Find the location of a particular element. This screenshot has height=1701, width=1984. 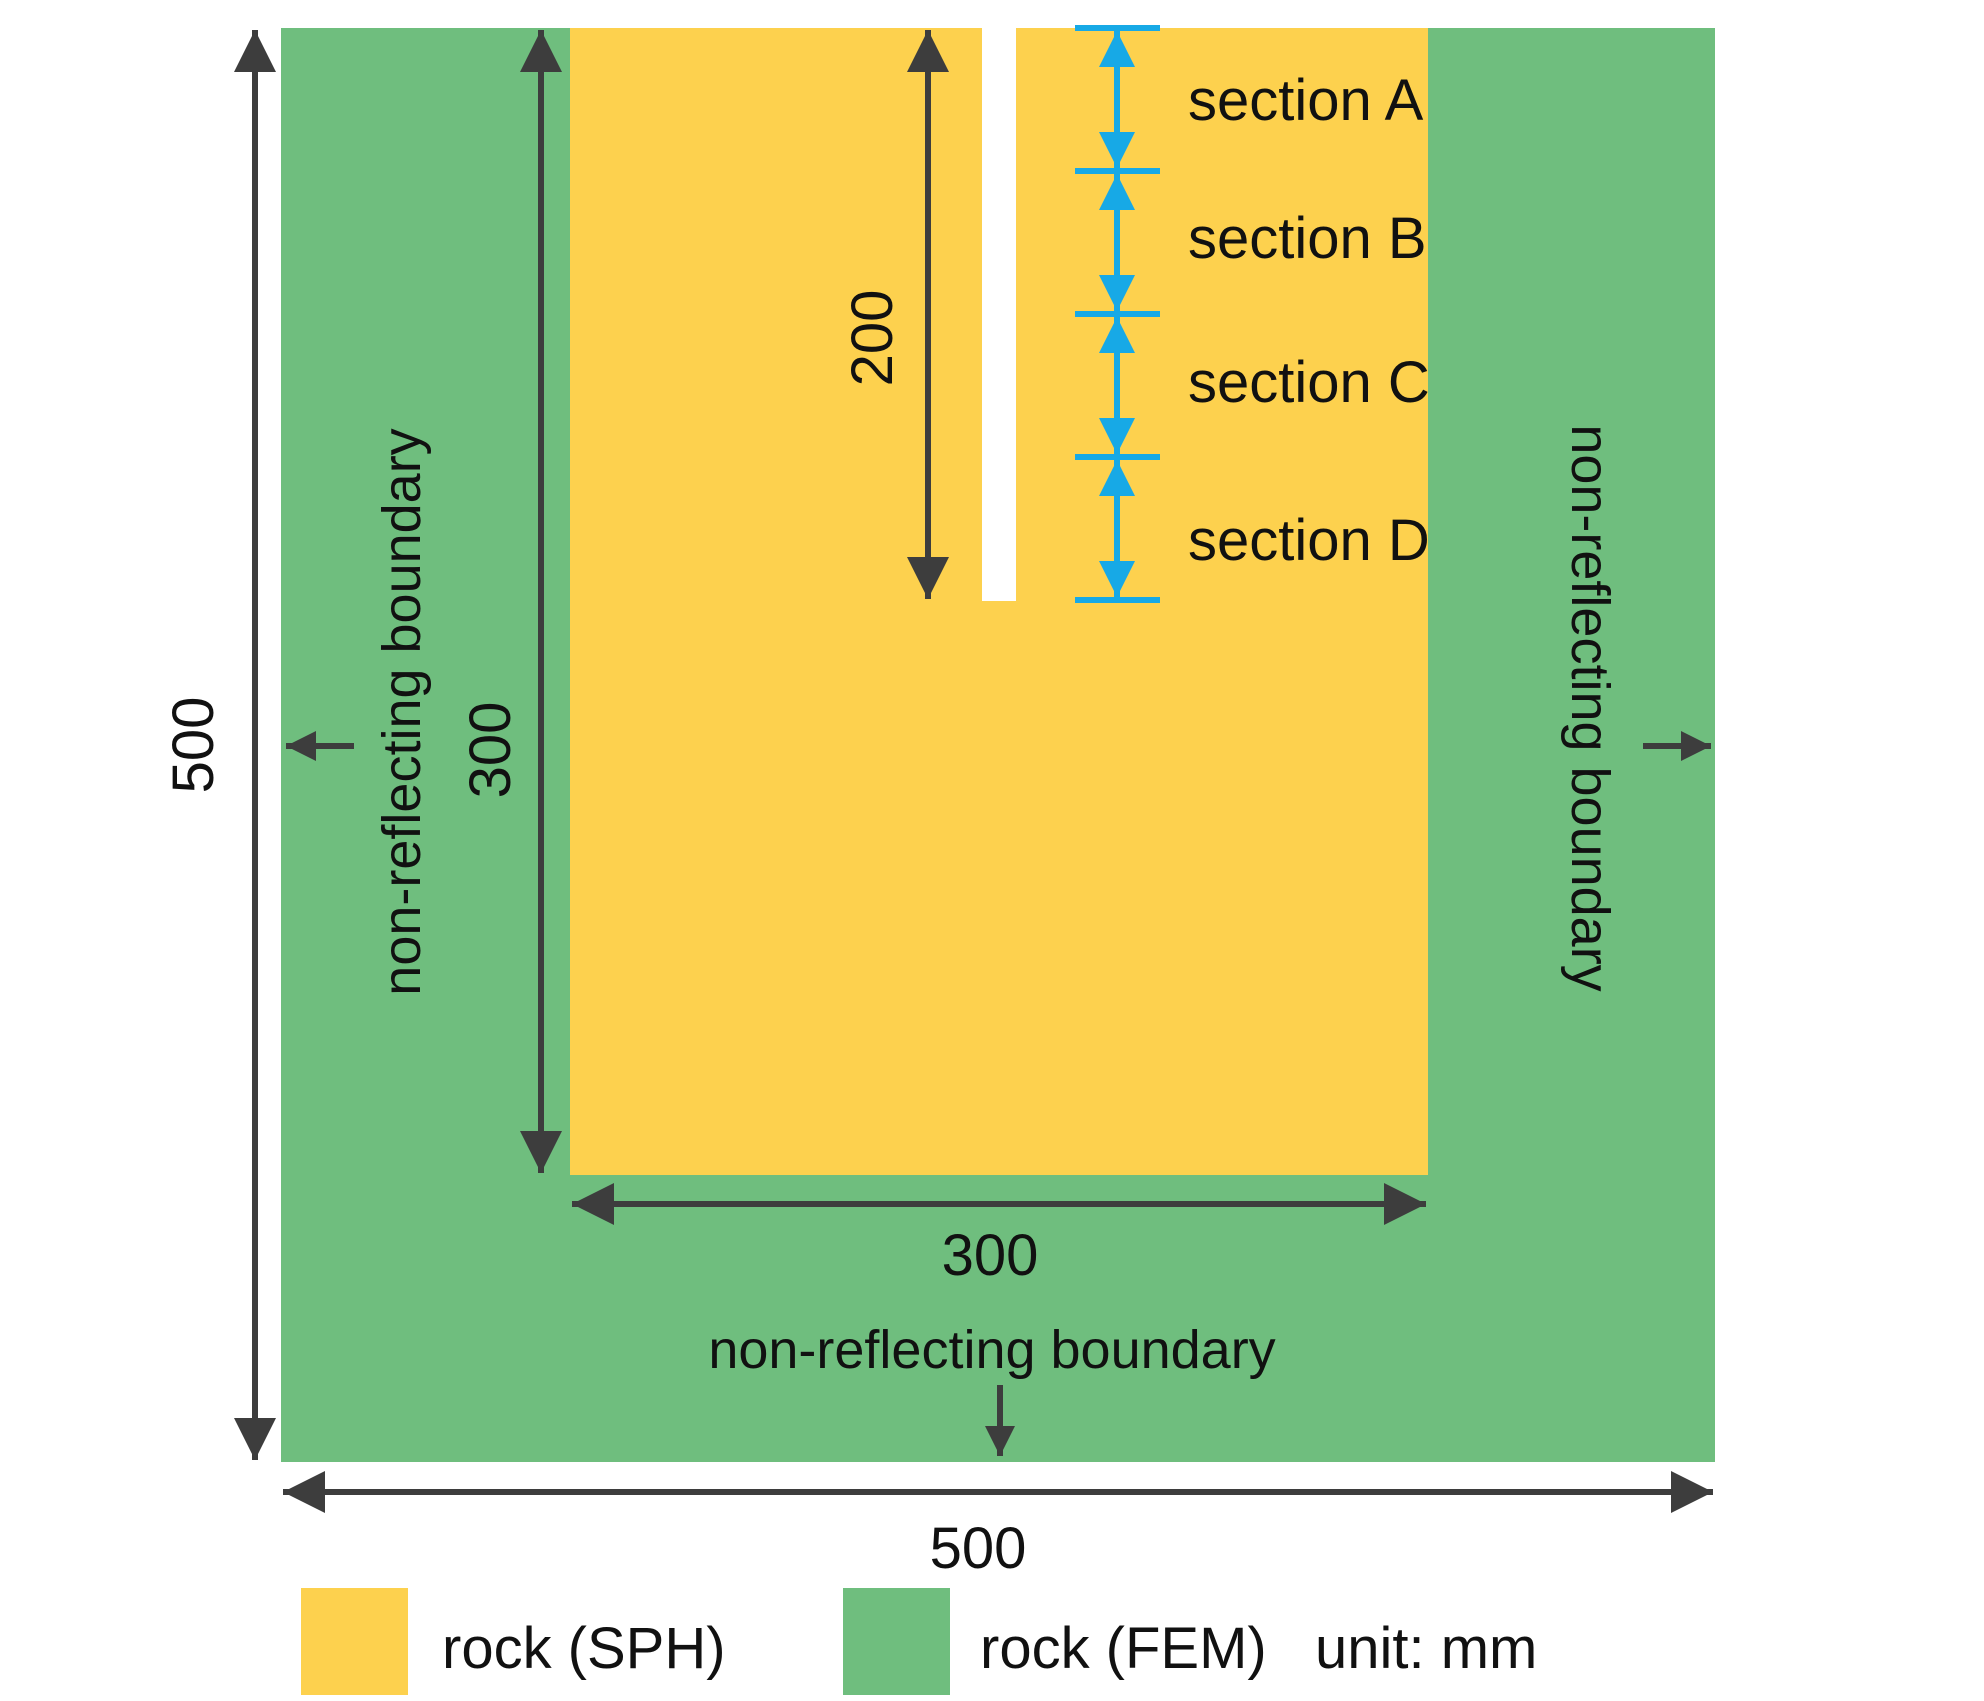

inner-width-label: 300 is located at coordinates (990, 1255).